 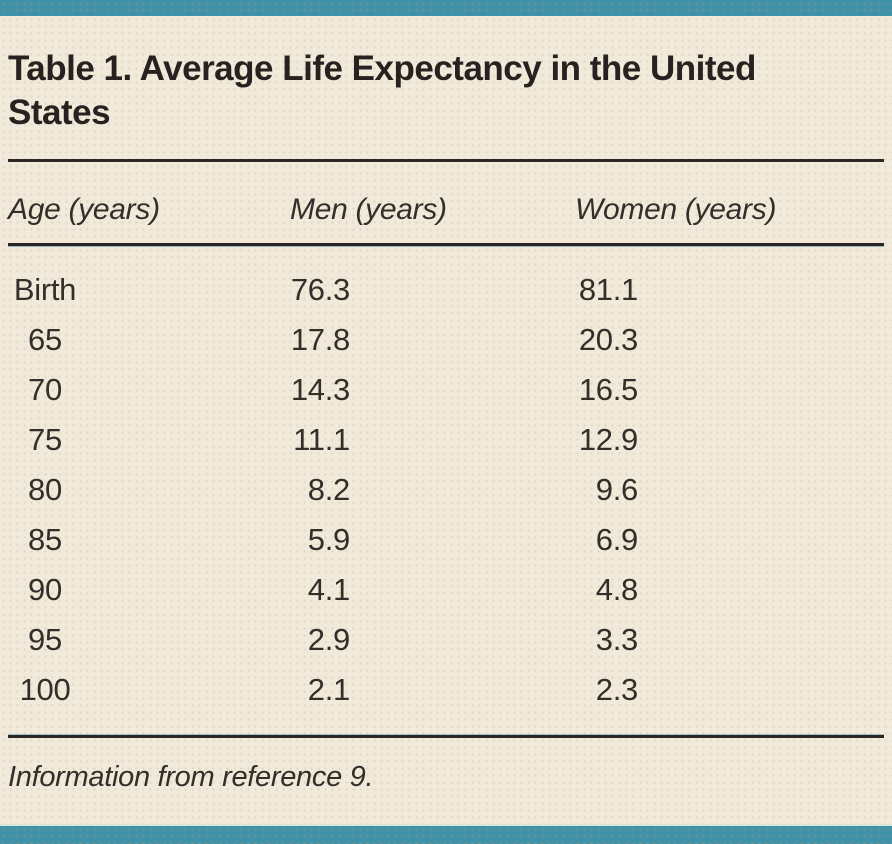 I want to click on women-value-cell: 12.9, so click(x=608, y=439).